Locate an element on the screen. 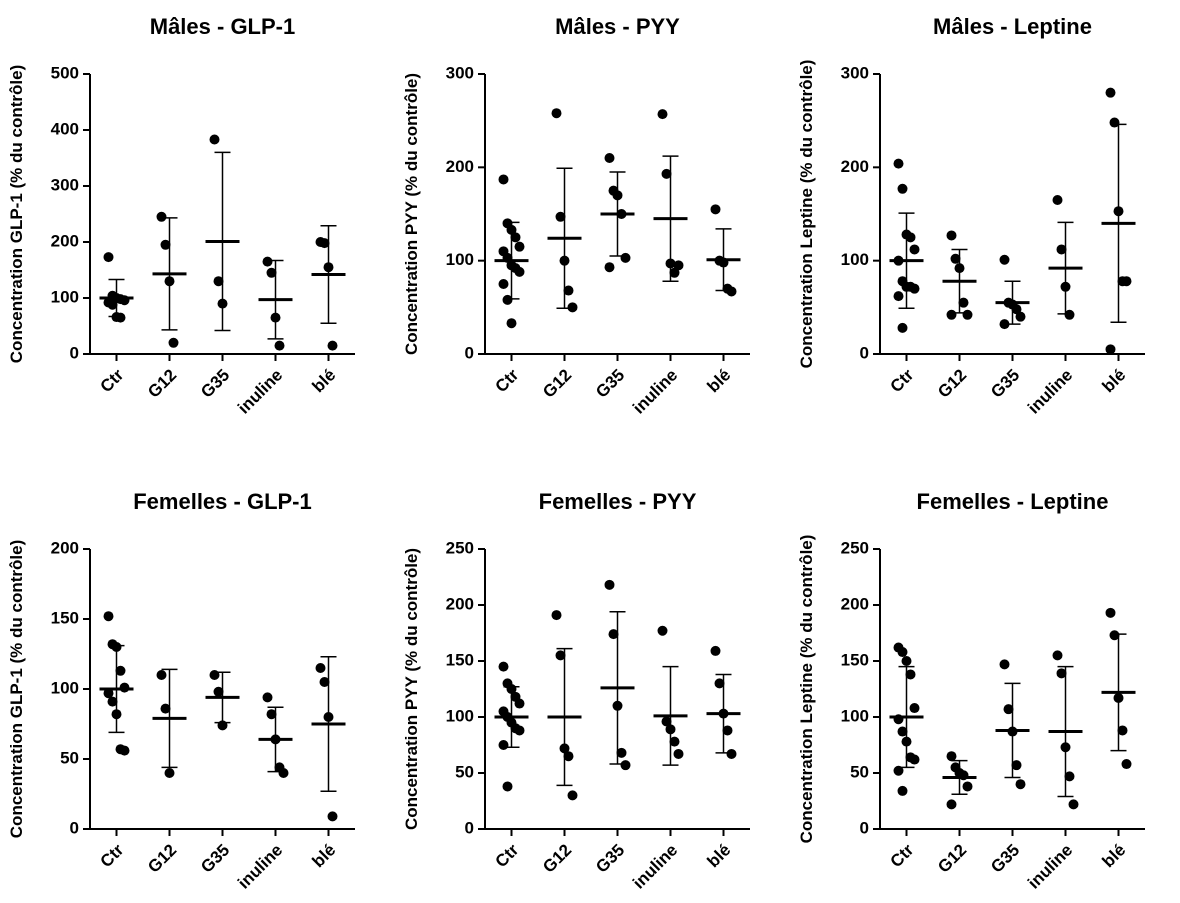 The height and width of the screenshot is (903, 1180). y-axis-label: Concentration PYY (% du contrôle) is located at coordinates (411, 689).